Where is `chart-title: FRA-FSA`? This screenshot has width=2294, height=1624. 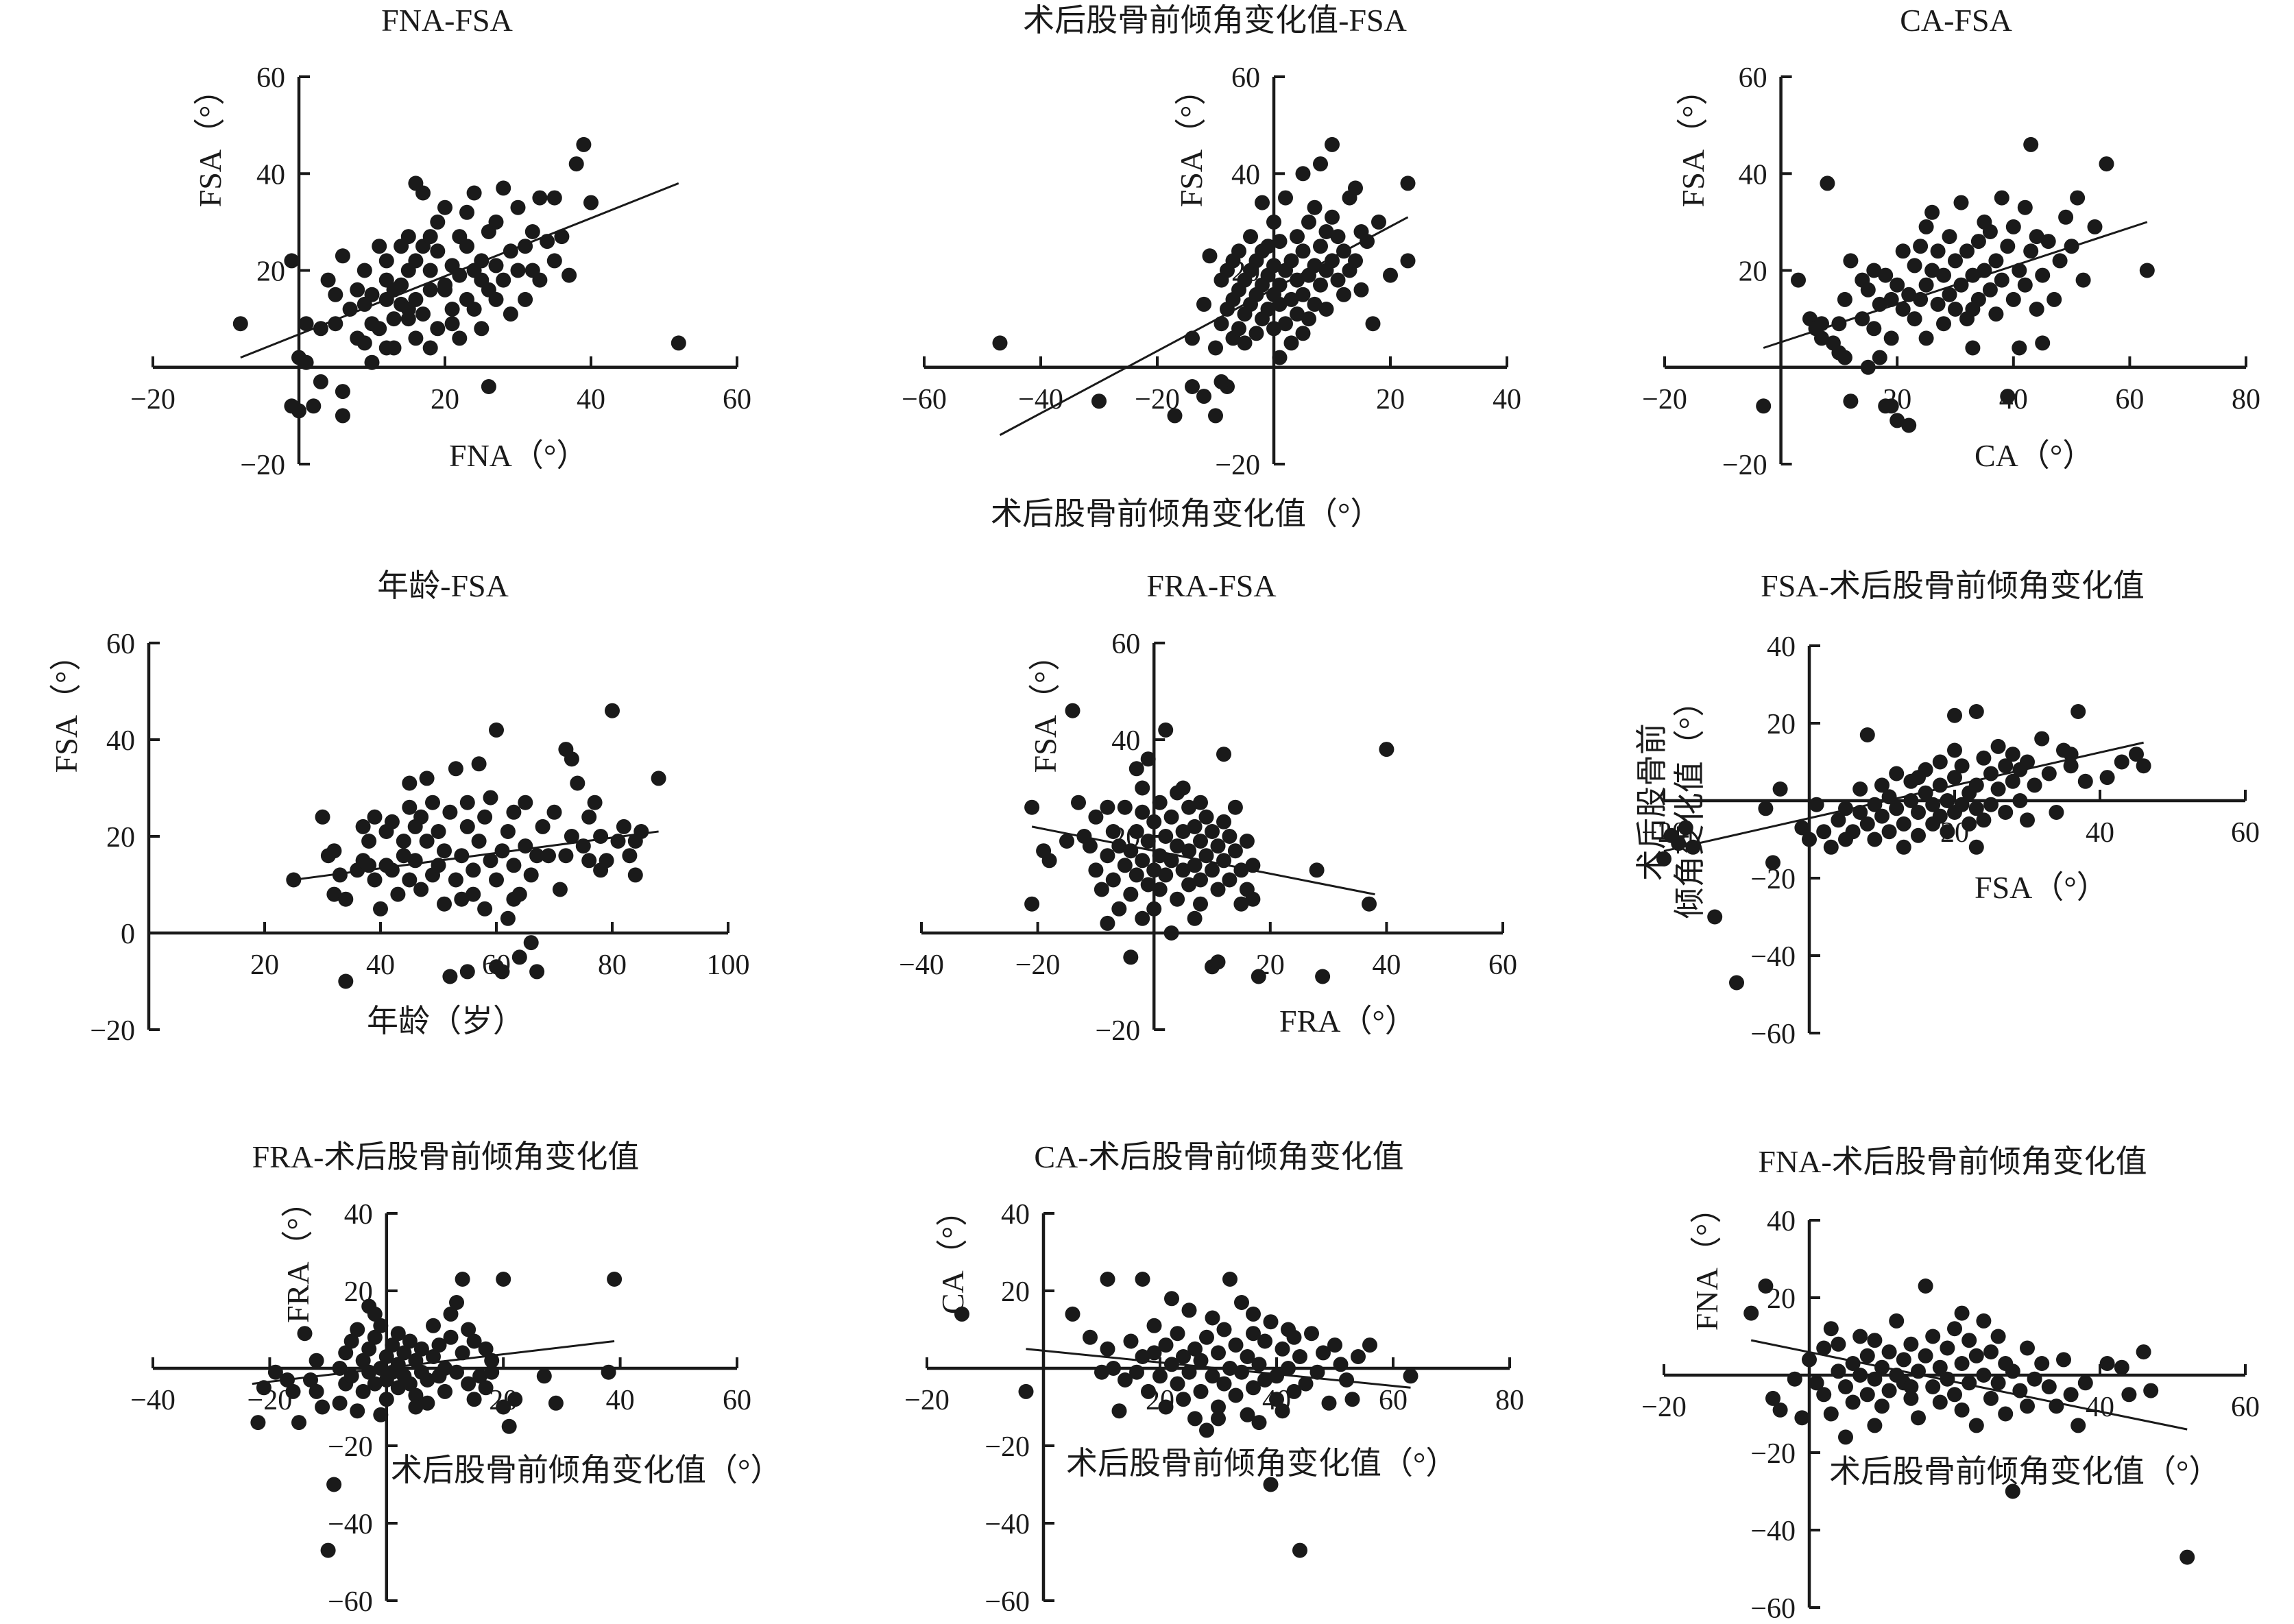 chart-title: FRA-FSA is located at coordinates (1211, 585).